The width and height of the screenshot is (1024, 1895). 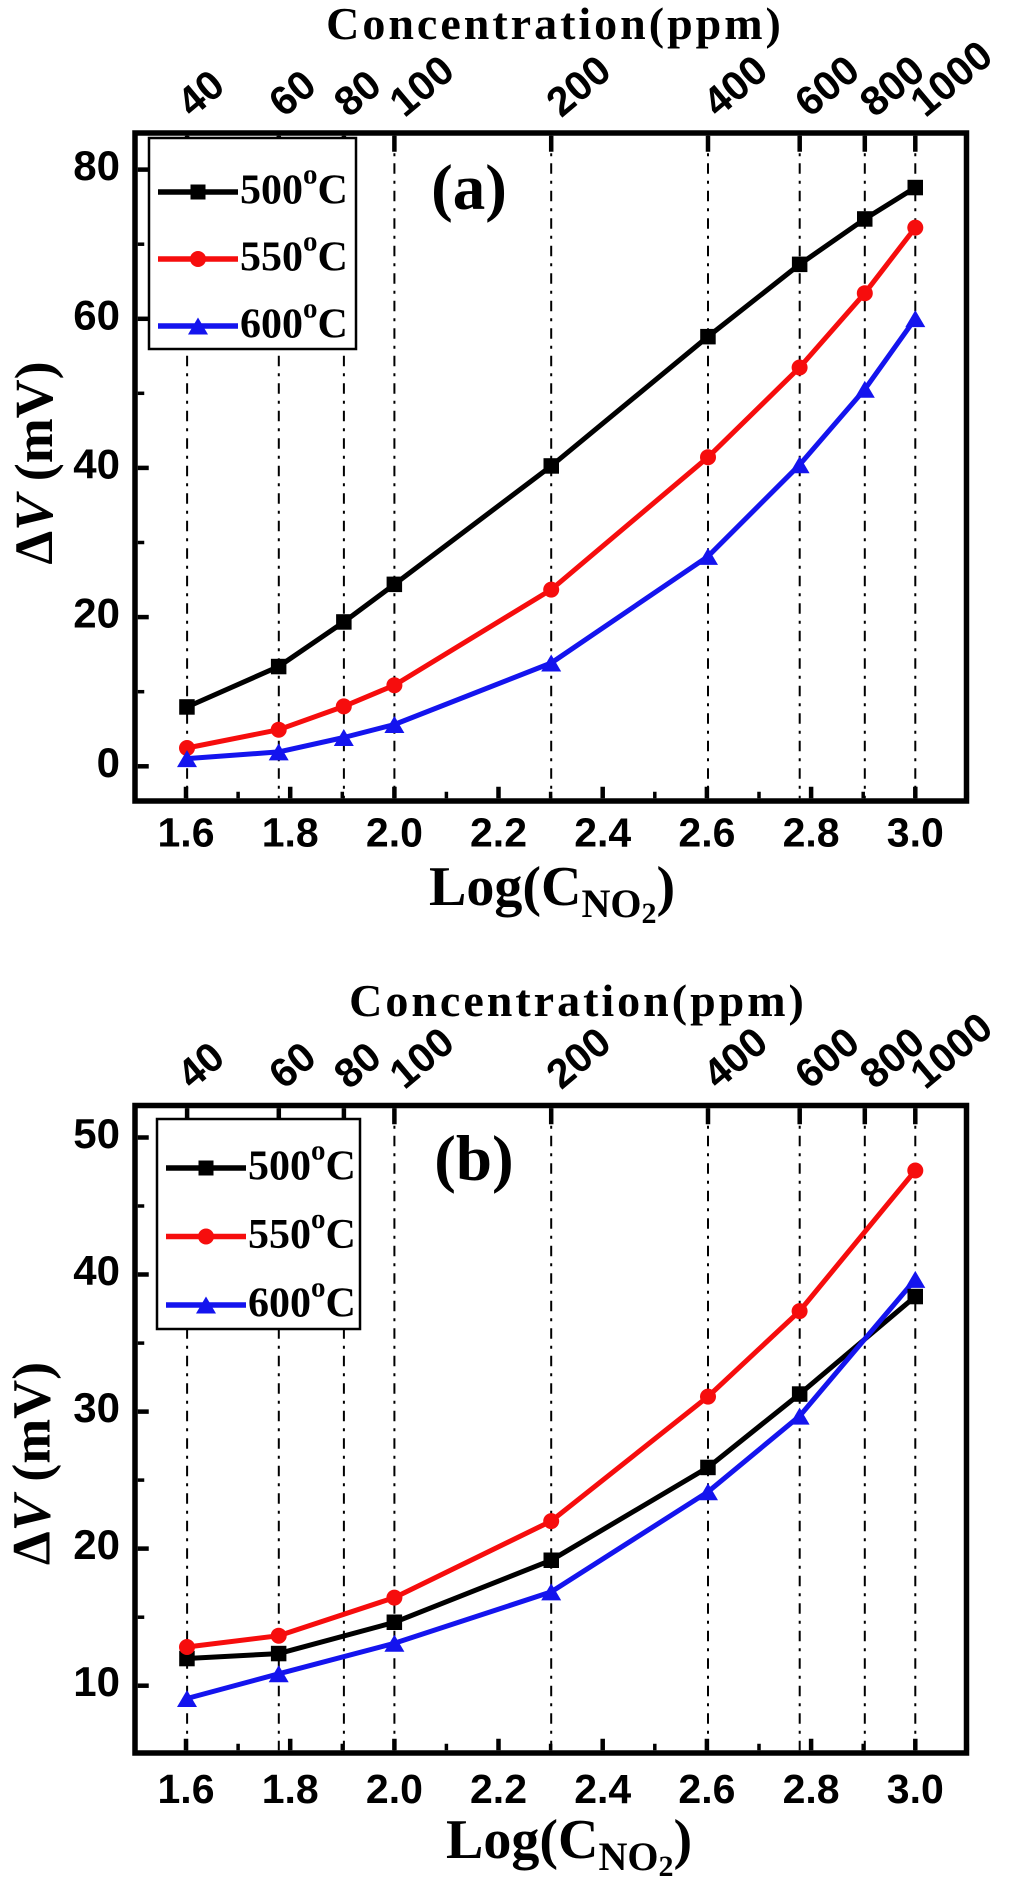 What do you see at coordinates (469, 188) in the screenshot?
I see `svg-text: (a)` at bounding box center [469, 188].